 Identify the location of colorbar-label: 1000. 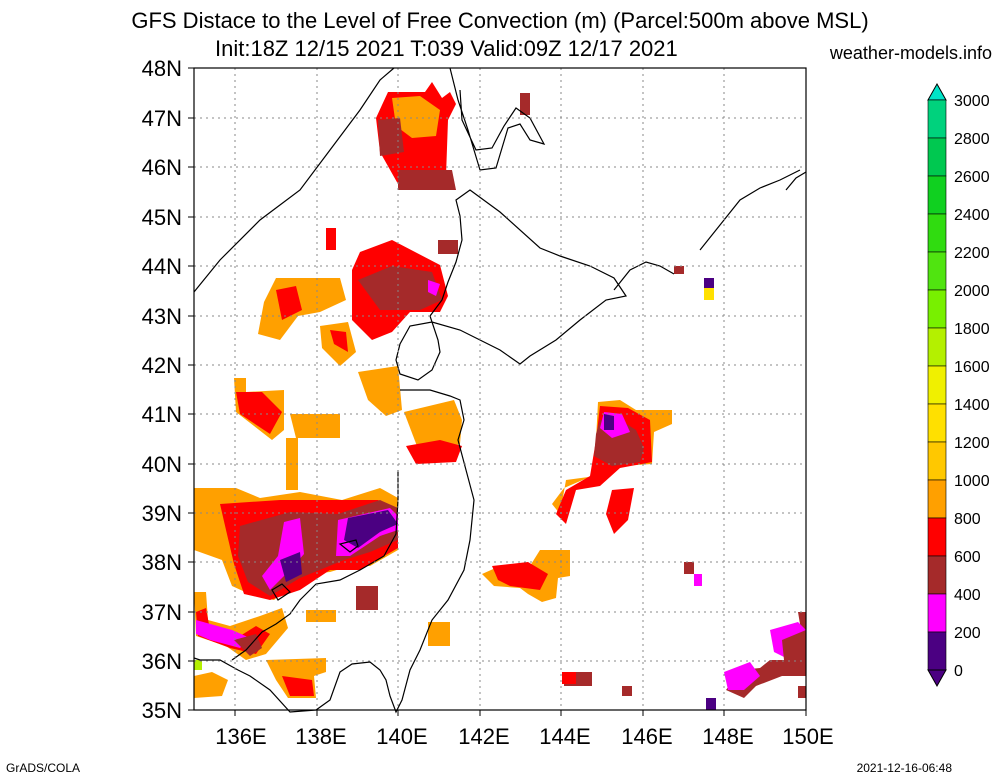
(972, 481).